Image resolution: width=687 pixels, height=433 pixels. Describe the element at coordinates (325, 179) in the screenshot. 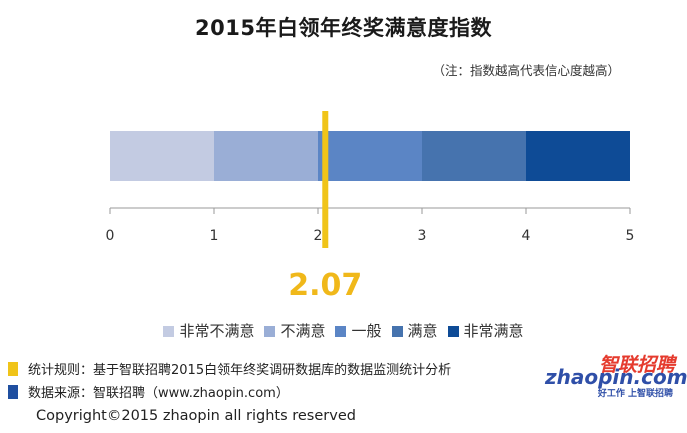

I see `value-marker-line` at that location.